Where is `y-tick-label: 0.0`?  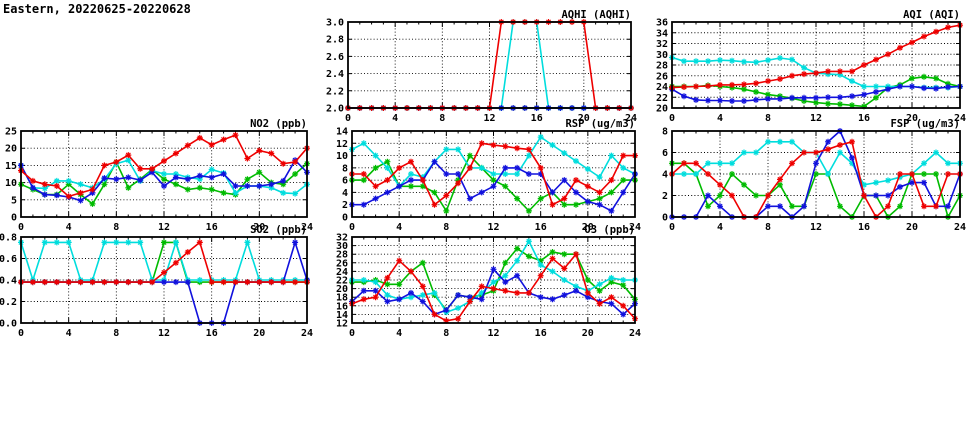 y-tick-label: 0.0 is located at coordinates (8, 324).